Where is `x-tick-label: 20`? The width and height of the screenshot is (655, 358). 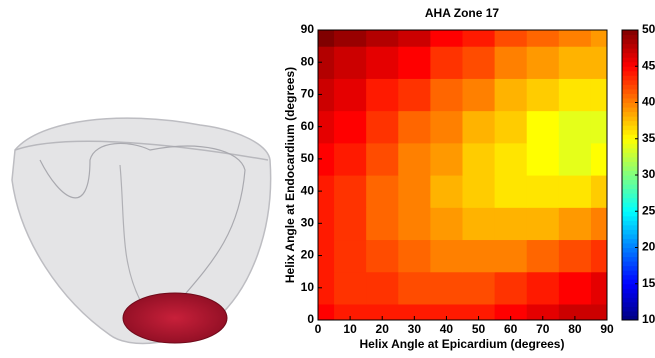
x-tick-label: 20 is located at coordinates (383, 329).